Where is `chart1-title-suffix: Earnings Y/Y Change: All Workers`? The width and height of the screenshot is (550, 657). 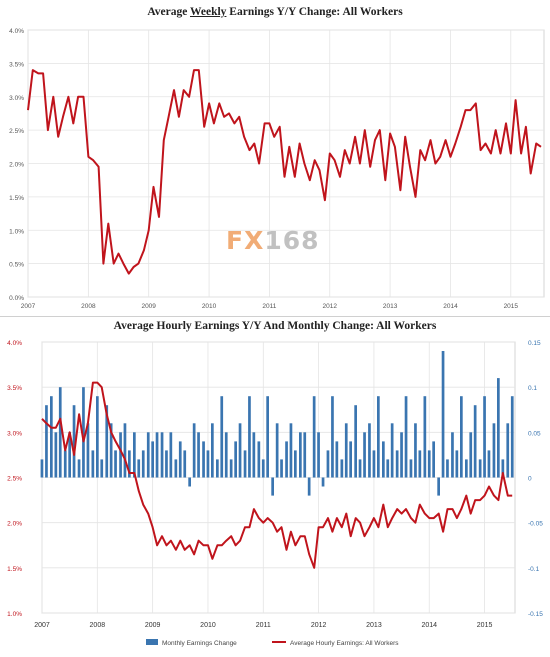
chart1-title-suffix: Earnings Y/Y Change: All Workers is located at coordinates (314, 12).